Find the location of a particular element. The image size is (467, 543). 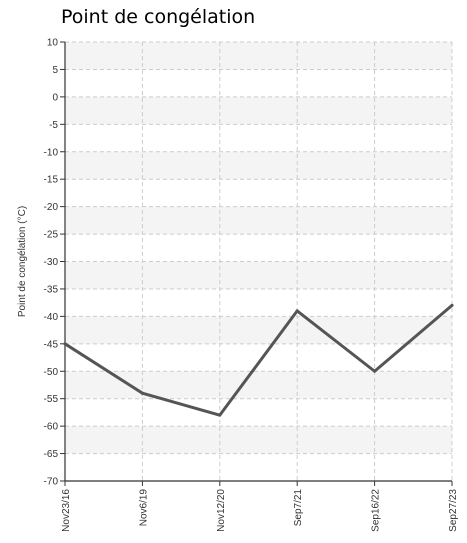

y-tick-label: -30 is located at coordinates (51, 262).